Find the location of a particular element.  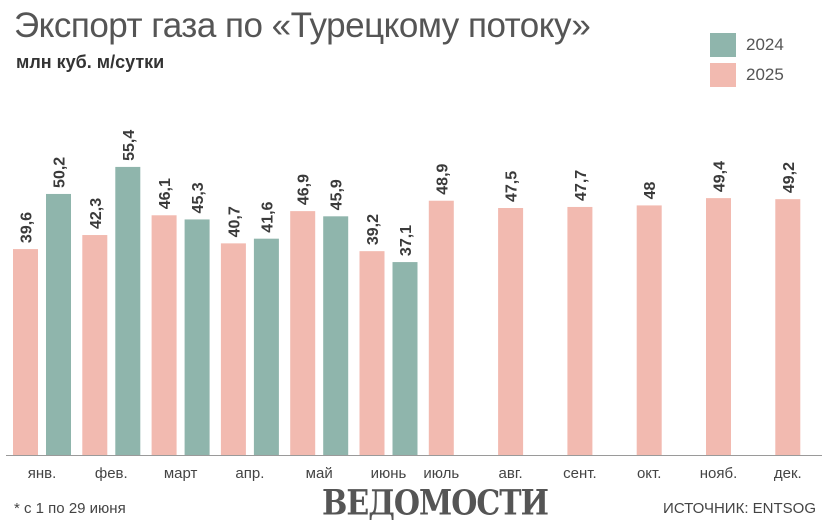

legend-swatch-2025 is located at coordinates (723, 75).